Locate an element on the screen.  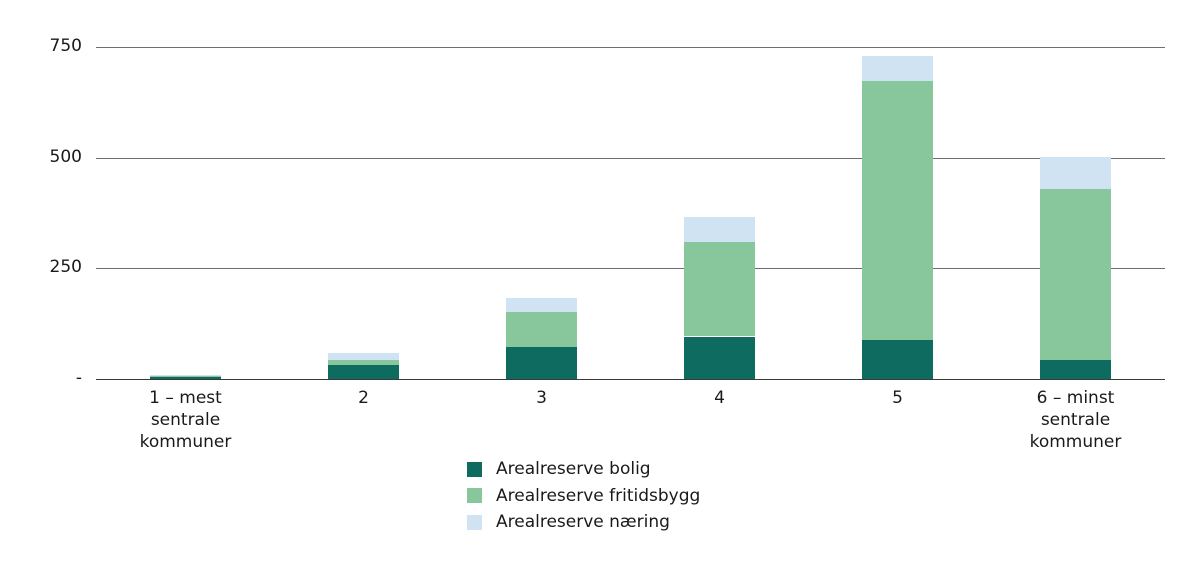
x-tick-label: 6 – minst sentrale kommuner is located at coordinates (1076, 420).